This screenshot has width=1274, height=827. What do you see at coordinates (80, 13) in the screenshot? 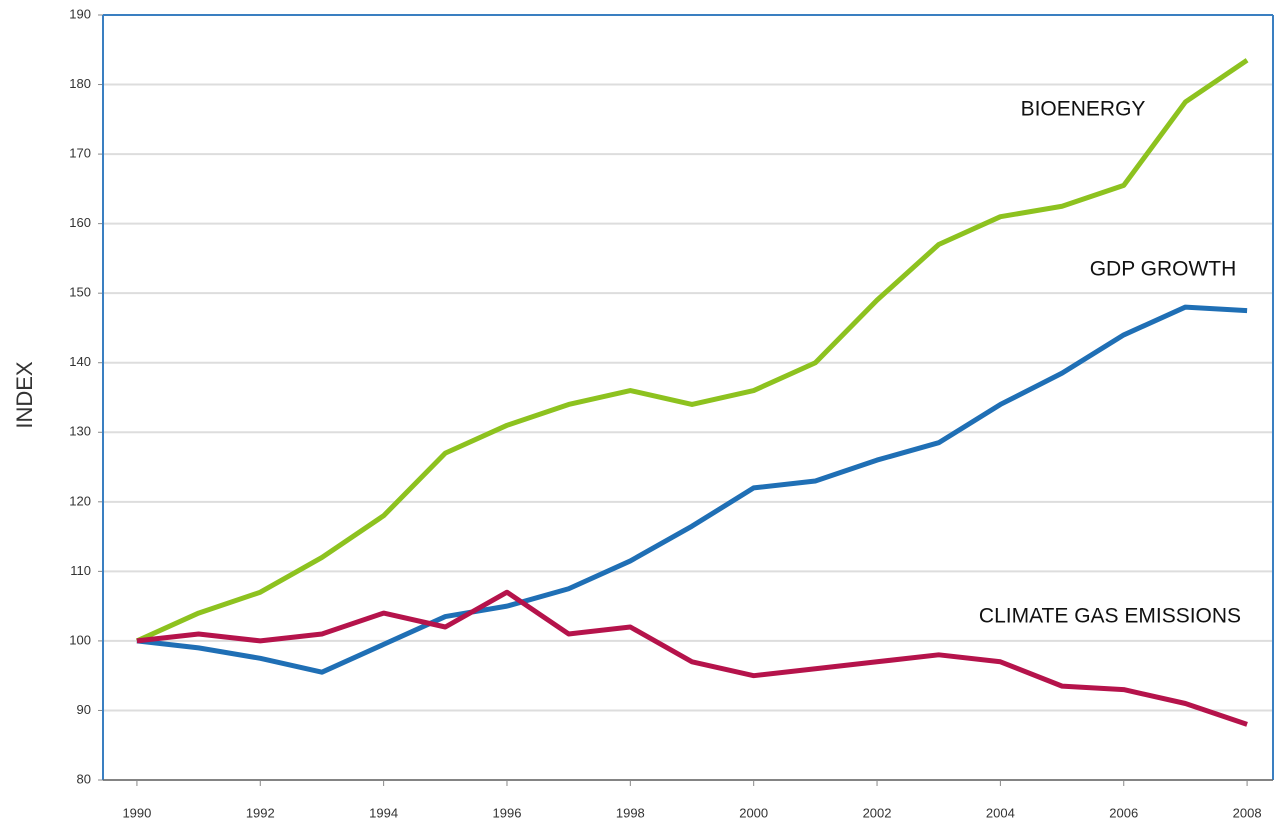
I see `y-tick-label: 190` at bounding box center [80, 13].